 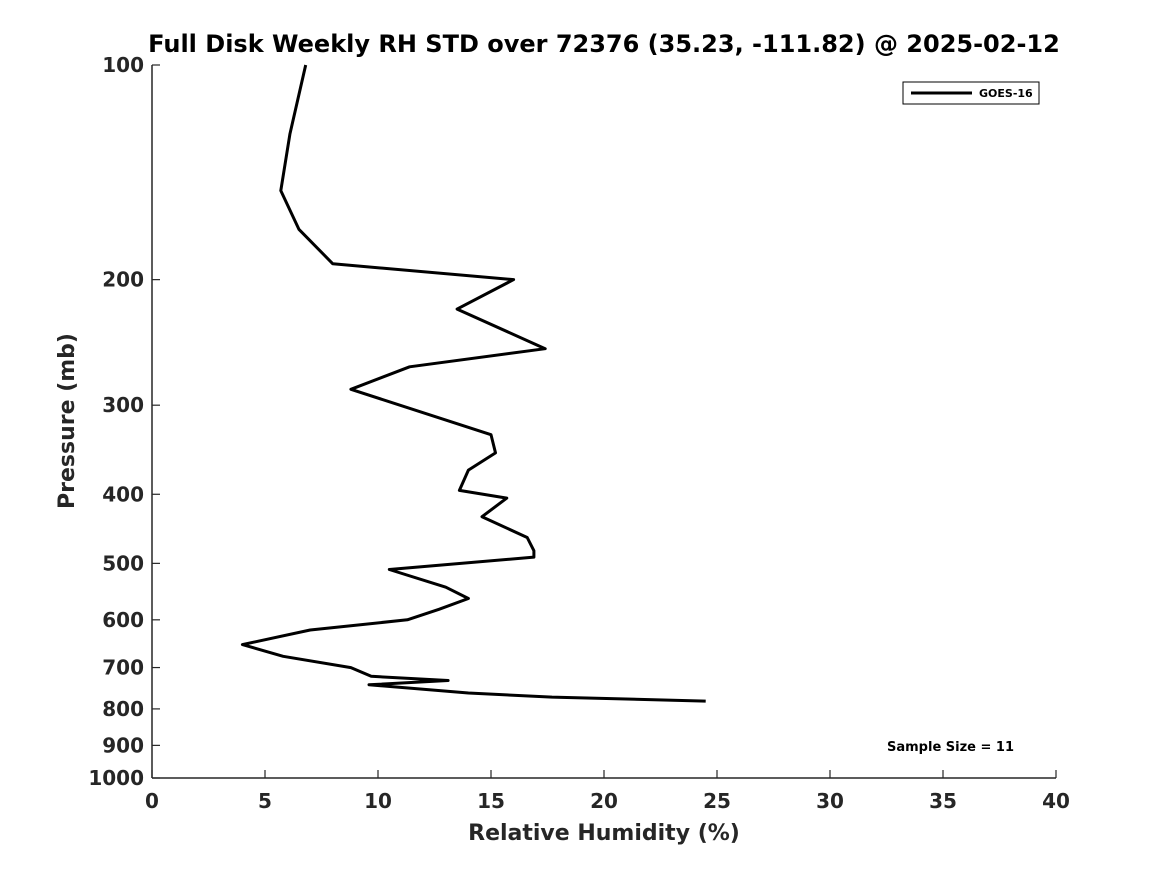 What do you see at coordinates (123, 745) in the screenshot?
I see `y-tick-label: 900` at bounding box center [123, 745].